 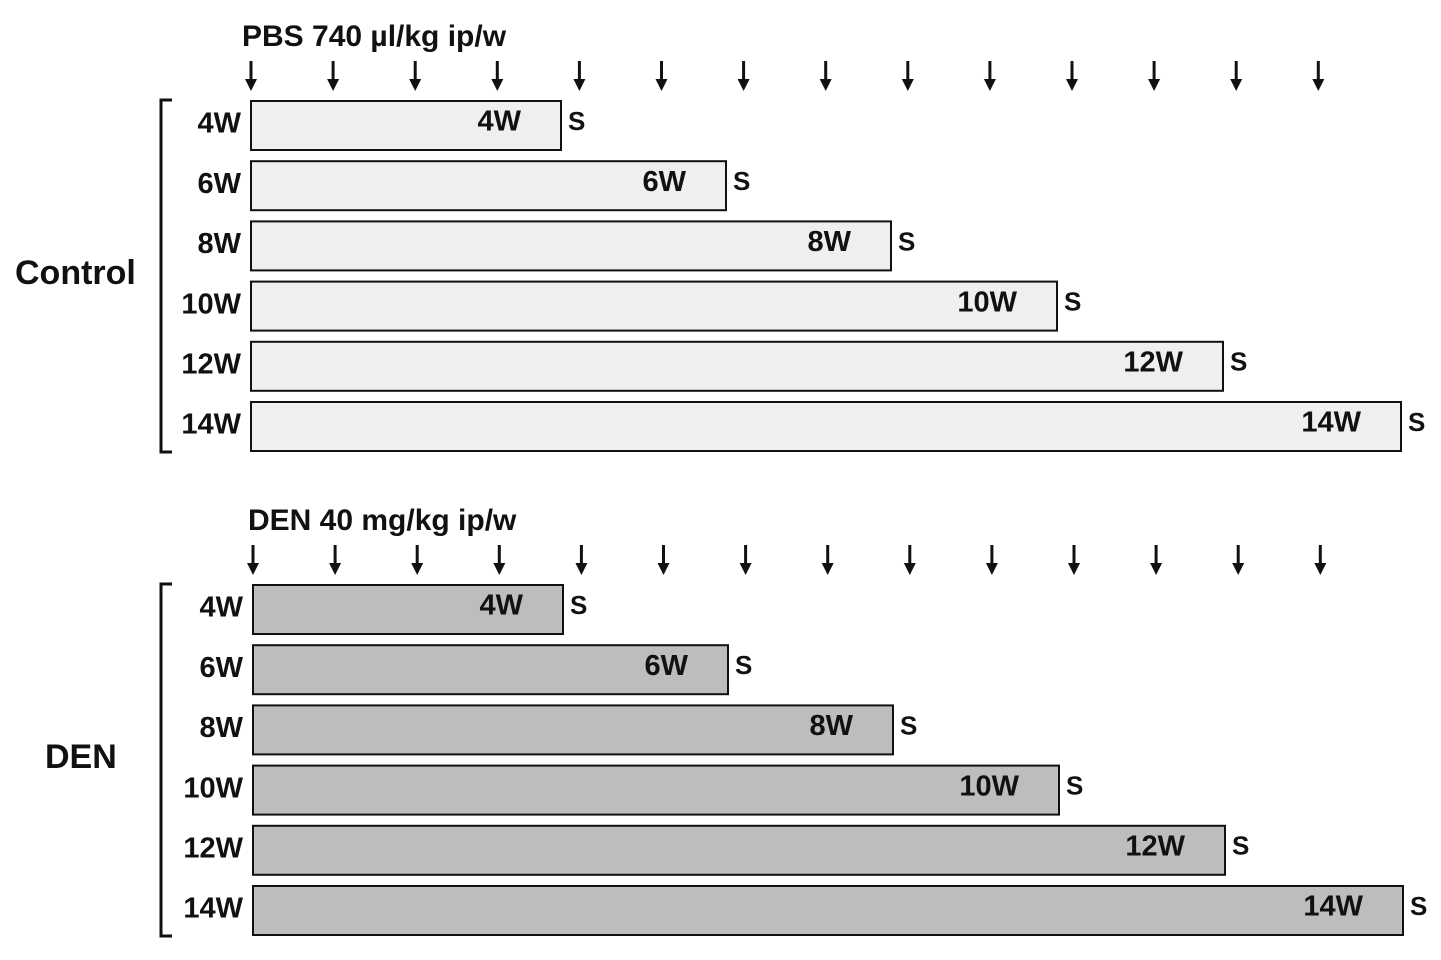 What do you see at coordinates (382, 520) in the screenshot?
I see `treatment-label: DEN 40 mg/kg ip/w` at bounding box center [382, 520].